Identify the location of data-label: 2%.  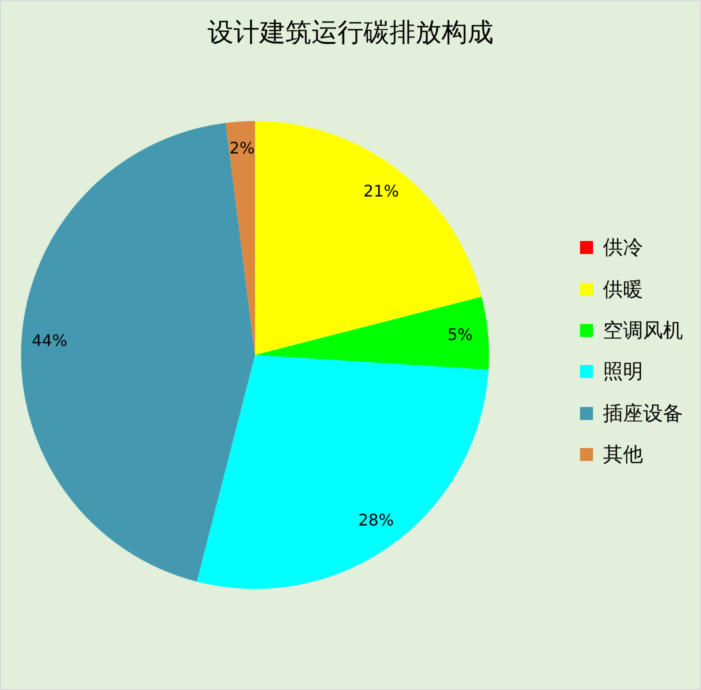
(242, 148).